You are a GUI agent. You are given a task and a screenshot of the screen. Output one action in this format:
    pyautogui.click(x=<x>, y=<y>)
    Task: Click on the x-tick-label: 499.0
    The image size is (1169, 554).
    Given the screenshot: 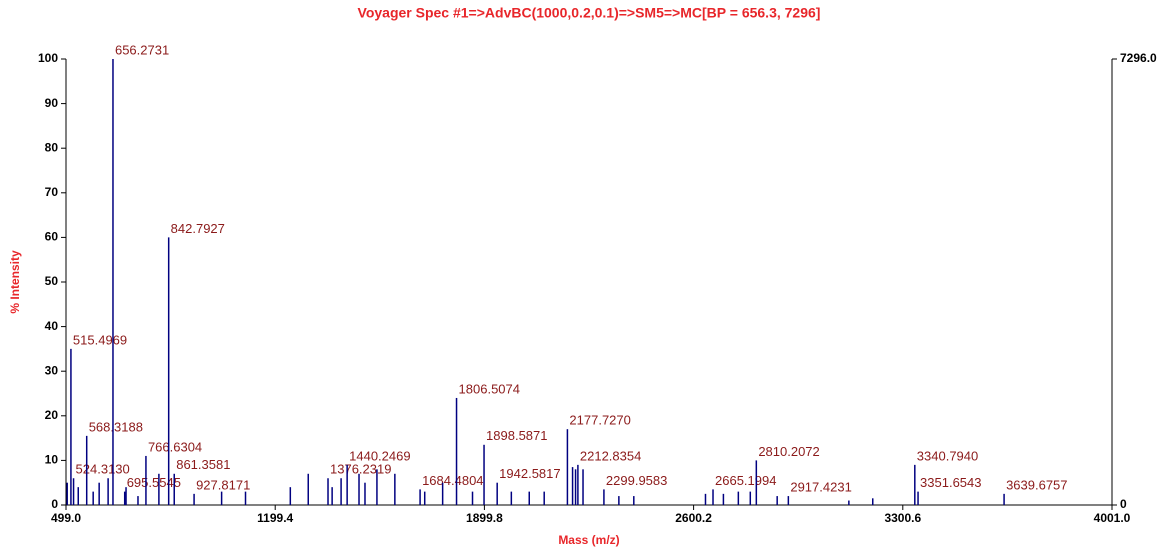 What is the action you would take?
    pyautogui.click(x=66, y=518)
    